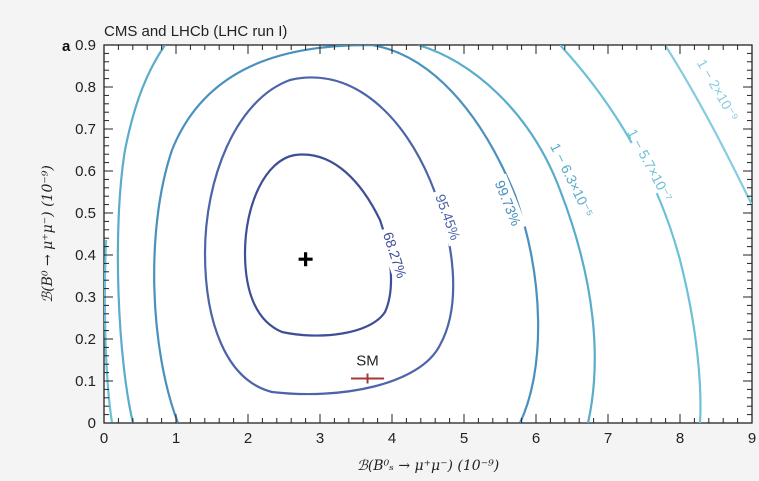 The image size is (759, 481). Describe the element at coordinates (367, 360) in the screenshot. I see `sm-label: SM` at that location.